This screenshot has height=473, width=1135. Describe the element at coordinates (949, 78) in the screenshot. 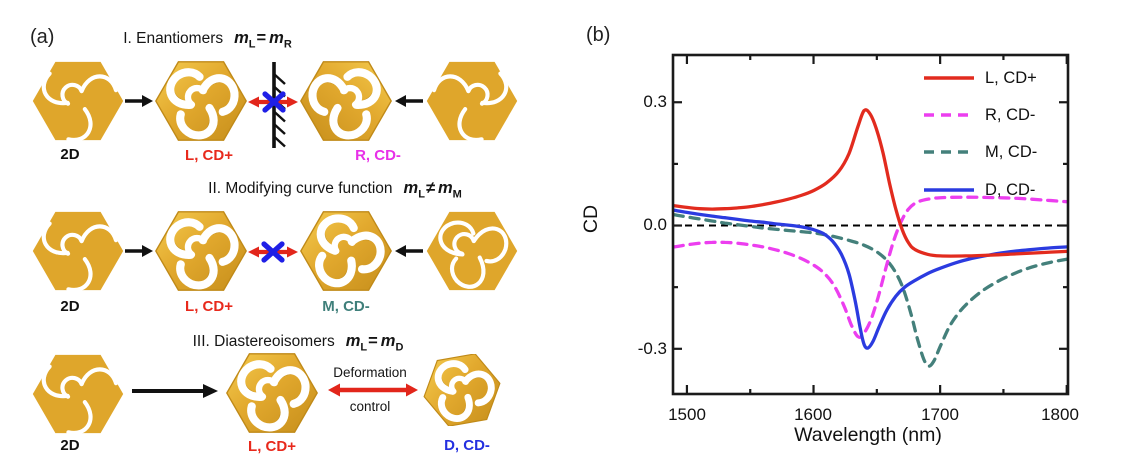

I see `legend-line-L-icon` at that location.